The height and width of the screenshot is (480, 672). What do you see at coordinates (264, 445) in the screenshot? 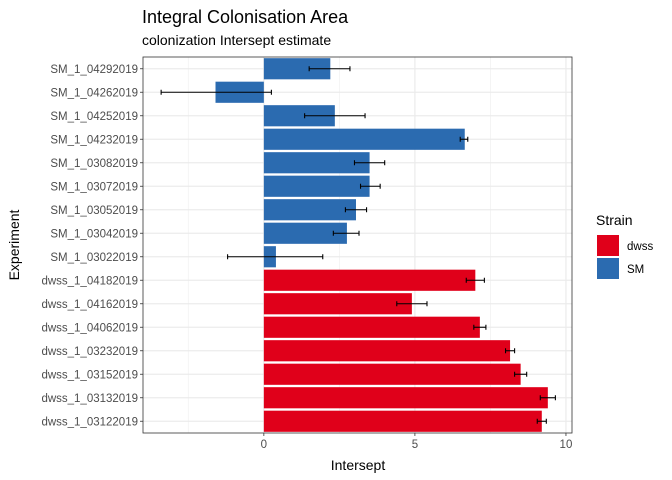
I see `x-tick-label: 0` at bounding box center [264, 445].